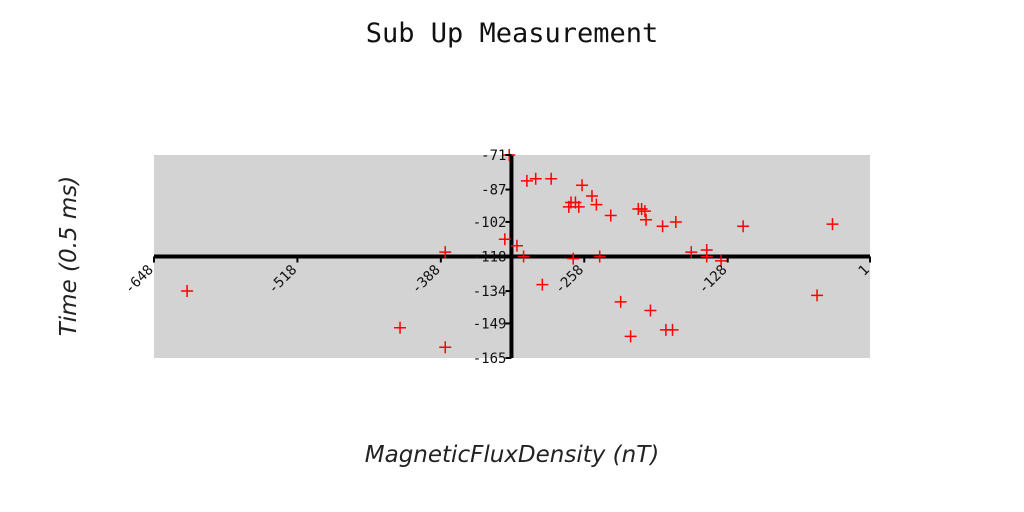 This screenshot has width=1024, height=512. I want to click on chart-title: Sub Up Measurement, so click(512, 33).